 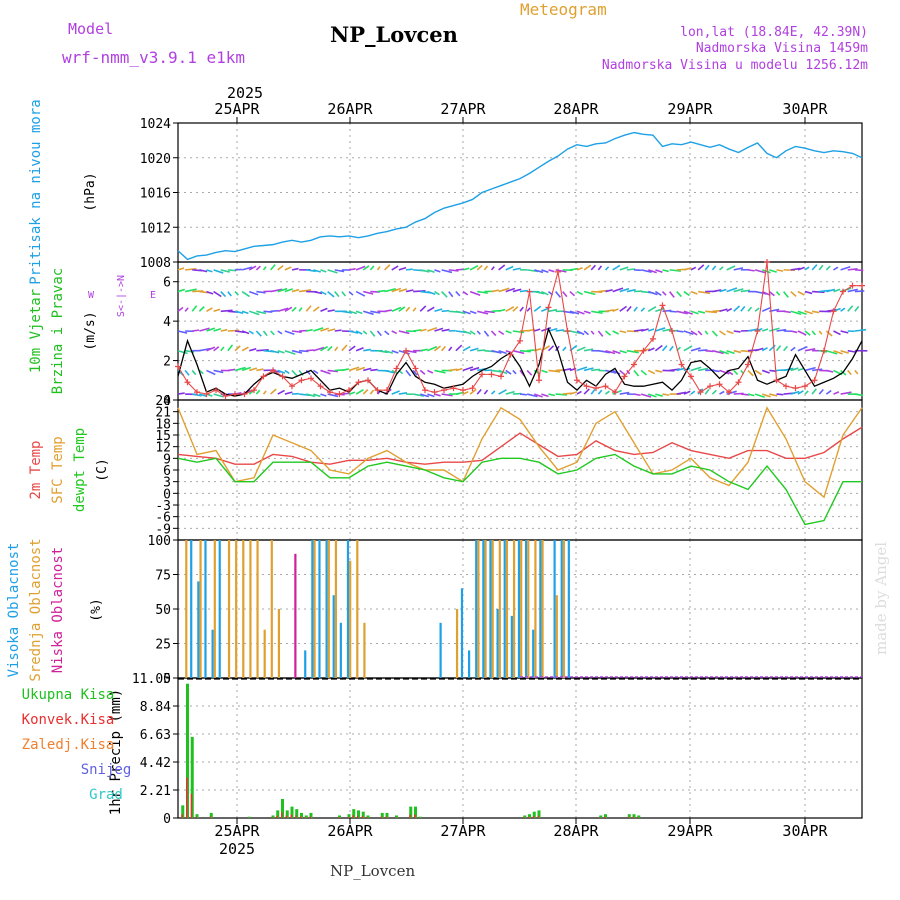 I want to click on ytick-label: -6, so click(x=163, y=518).